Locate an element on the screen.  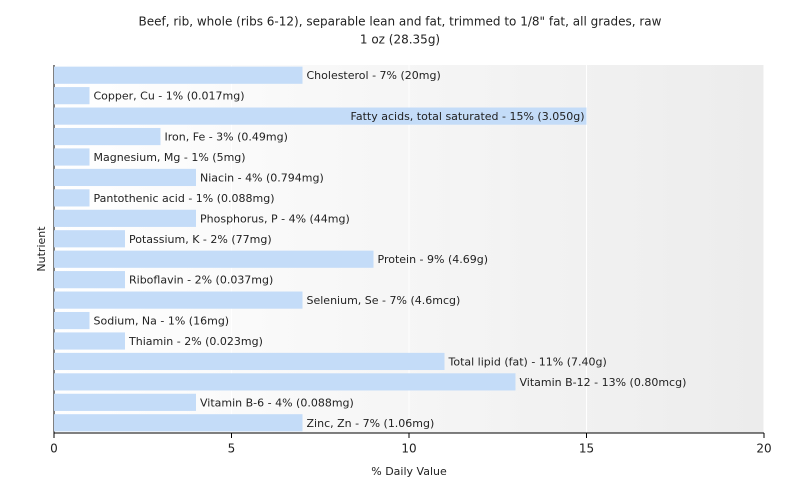
value-label: Riboflavin - 2% (0.037mg) is located at coordinates (201, 280).